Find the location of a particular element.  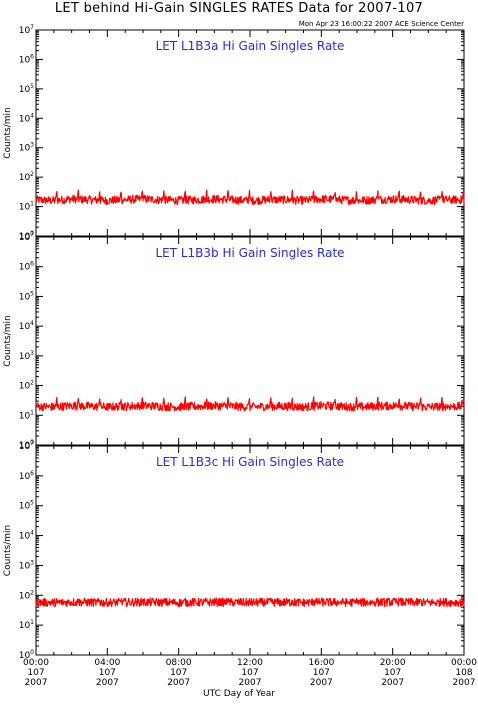

panel-title: LET L1B3b Hi Gain Singles Rate is located at coordinates (249, 253).